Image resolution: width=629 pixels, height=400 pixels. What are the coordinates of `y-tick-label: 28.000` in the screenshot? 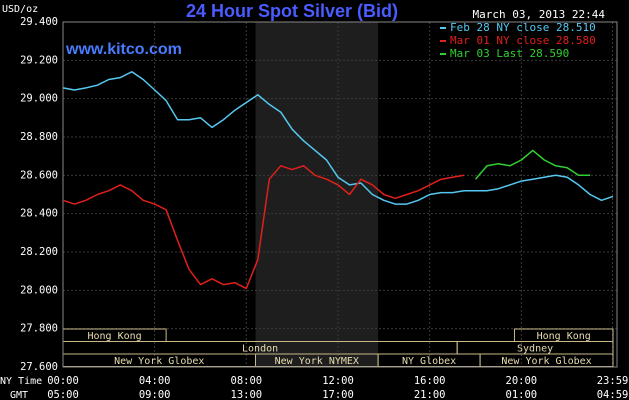 It's located at (39, 290).